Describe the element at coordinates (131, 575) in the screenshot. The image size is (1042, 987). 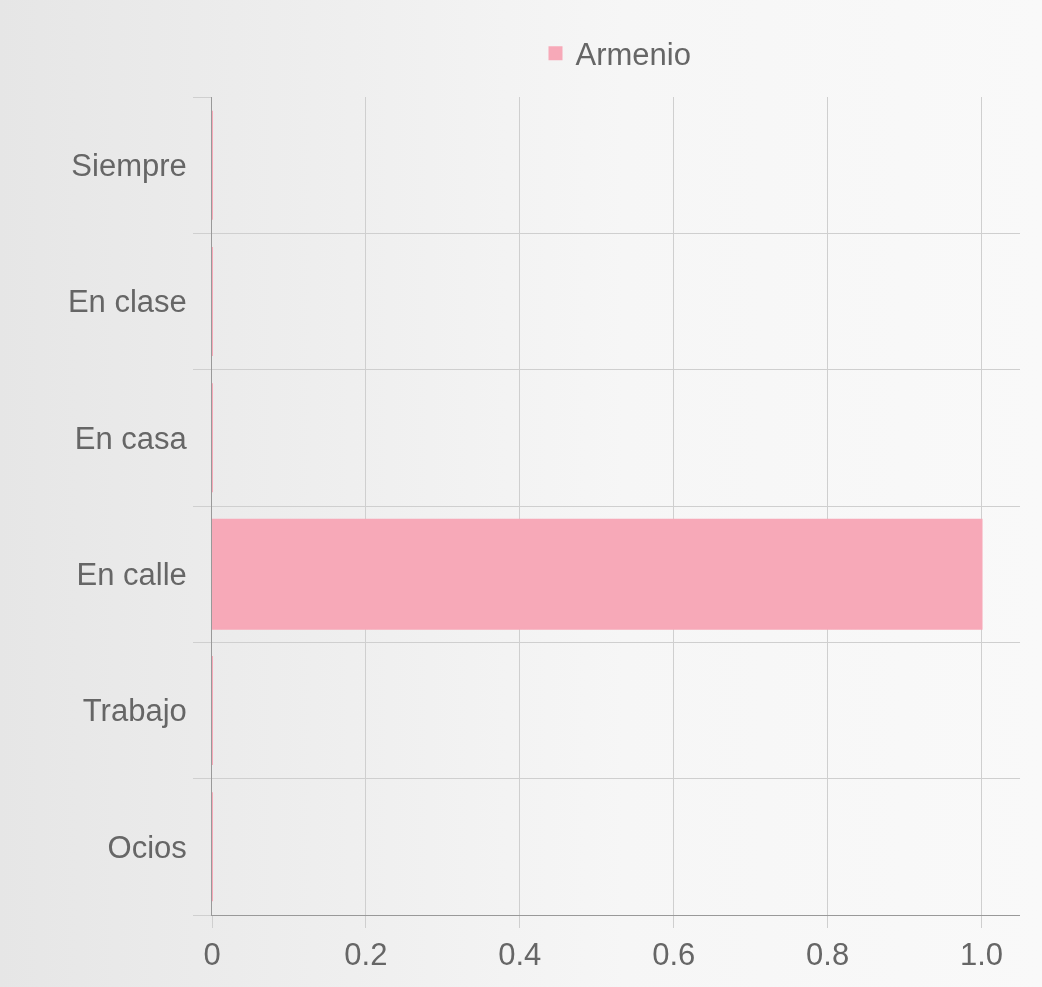
I see `y-tick-label: En calle` at that location.